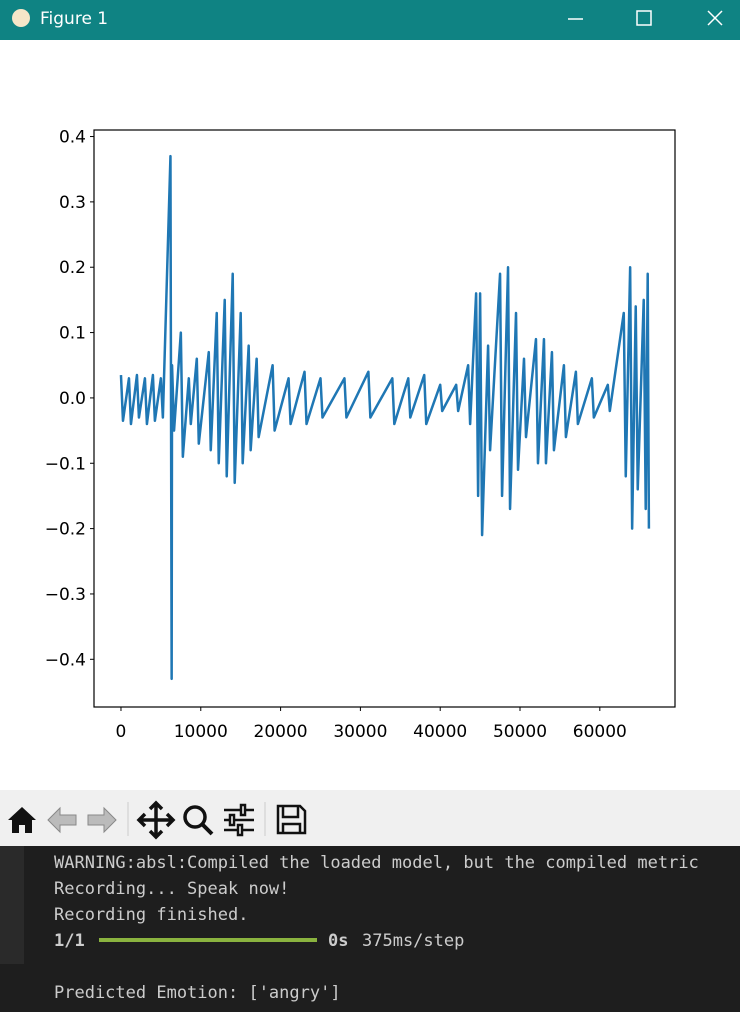 The image size is (740, 1012). What do you see at coordinates (62, 820) in the screenshot?
I see `back-button` at bounding box center [62, 820].